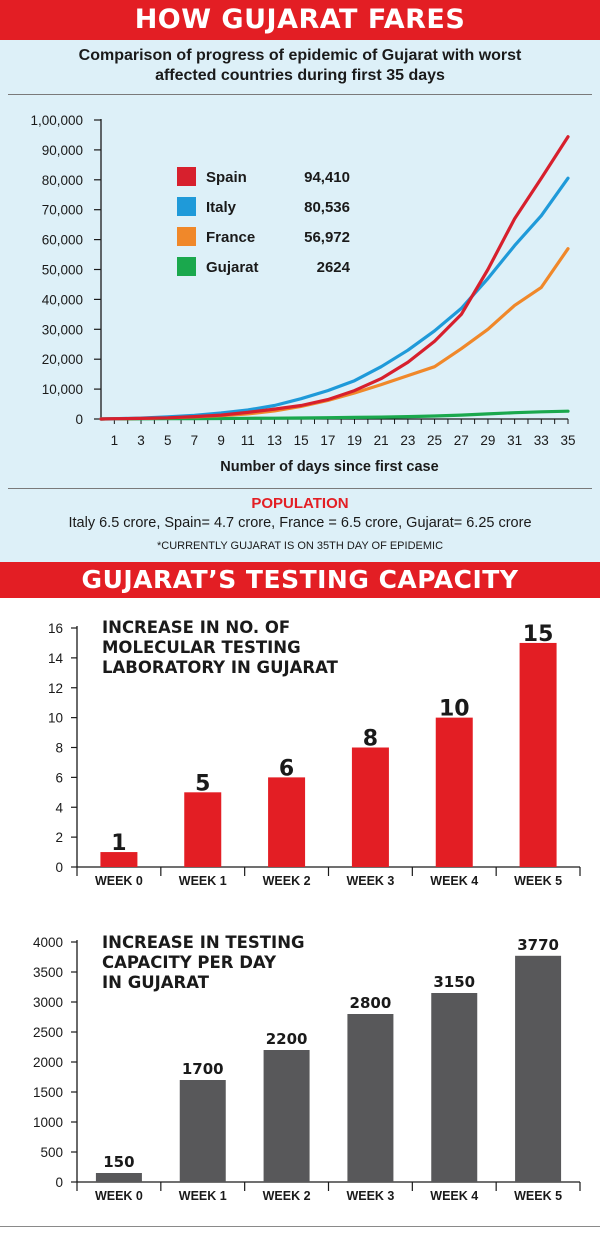  Describe the element at coordinates (118, 843) in the screenshot. I see `bar-value-label: 1` at that location.